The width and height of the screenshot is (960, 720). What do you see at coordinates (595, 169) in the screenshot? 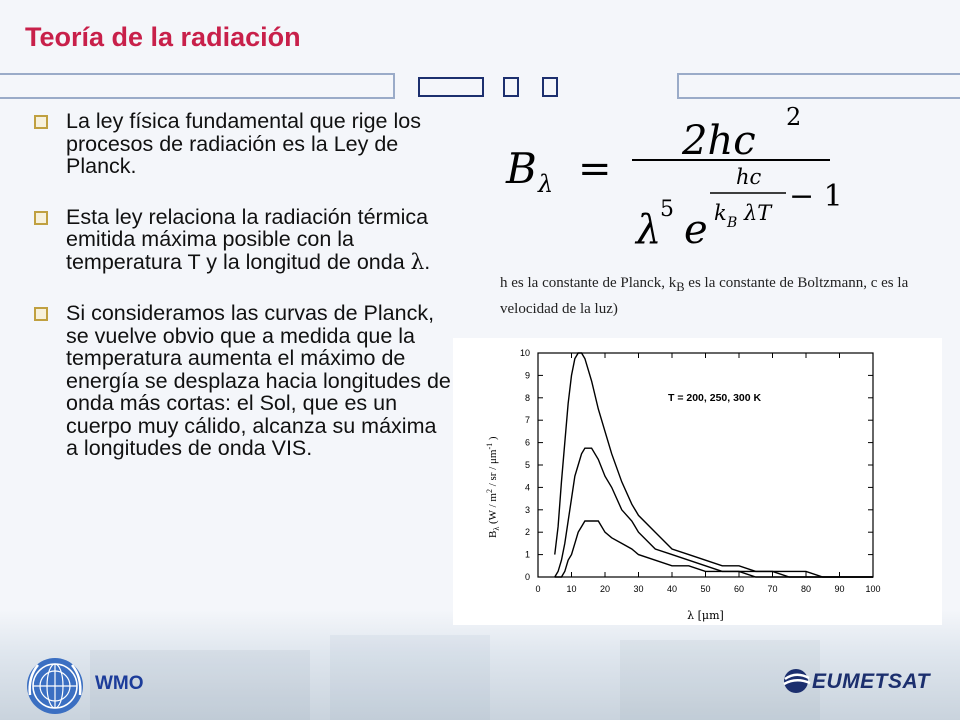
I see `formula-equals: =` at bounding box center [595, 169].